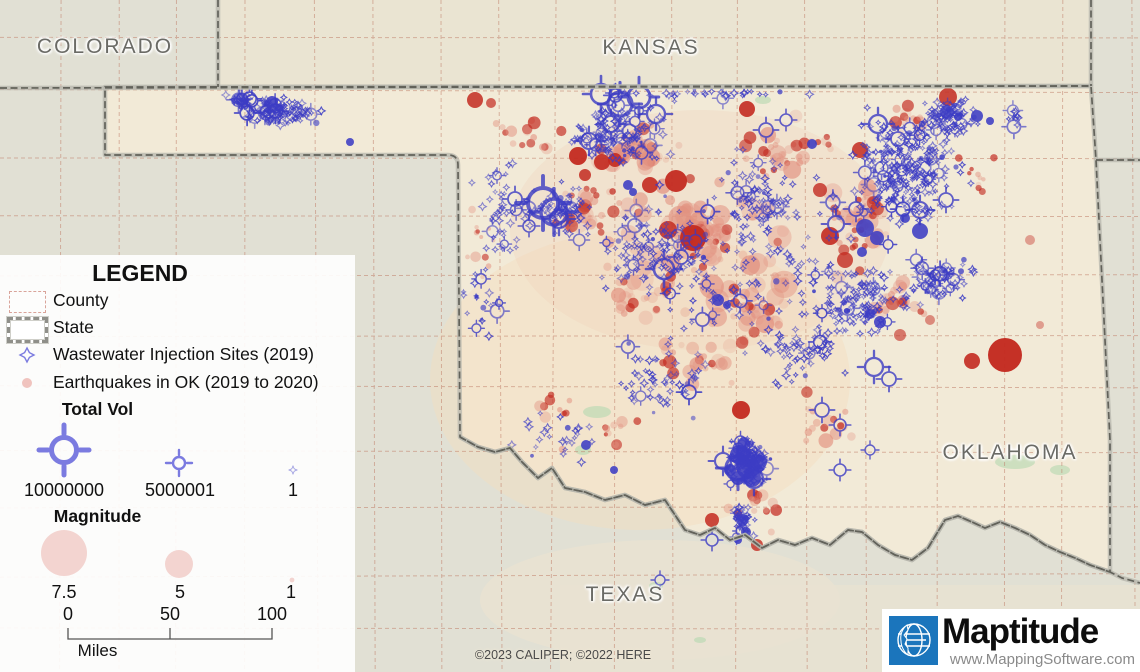 This screenshot has height=672, width=1140. Describe the element at coordinates (81, 300) in the screenshot. I see `legend-item-county: County` at that location.